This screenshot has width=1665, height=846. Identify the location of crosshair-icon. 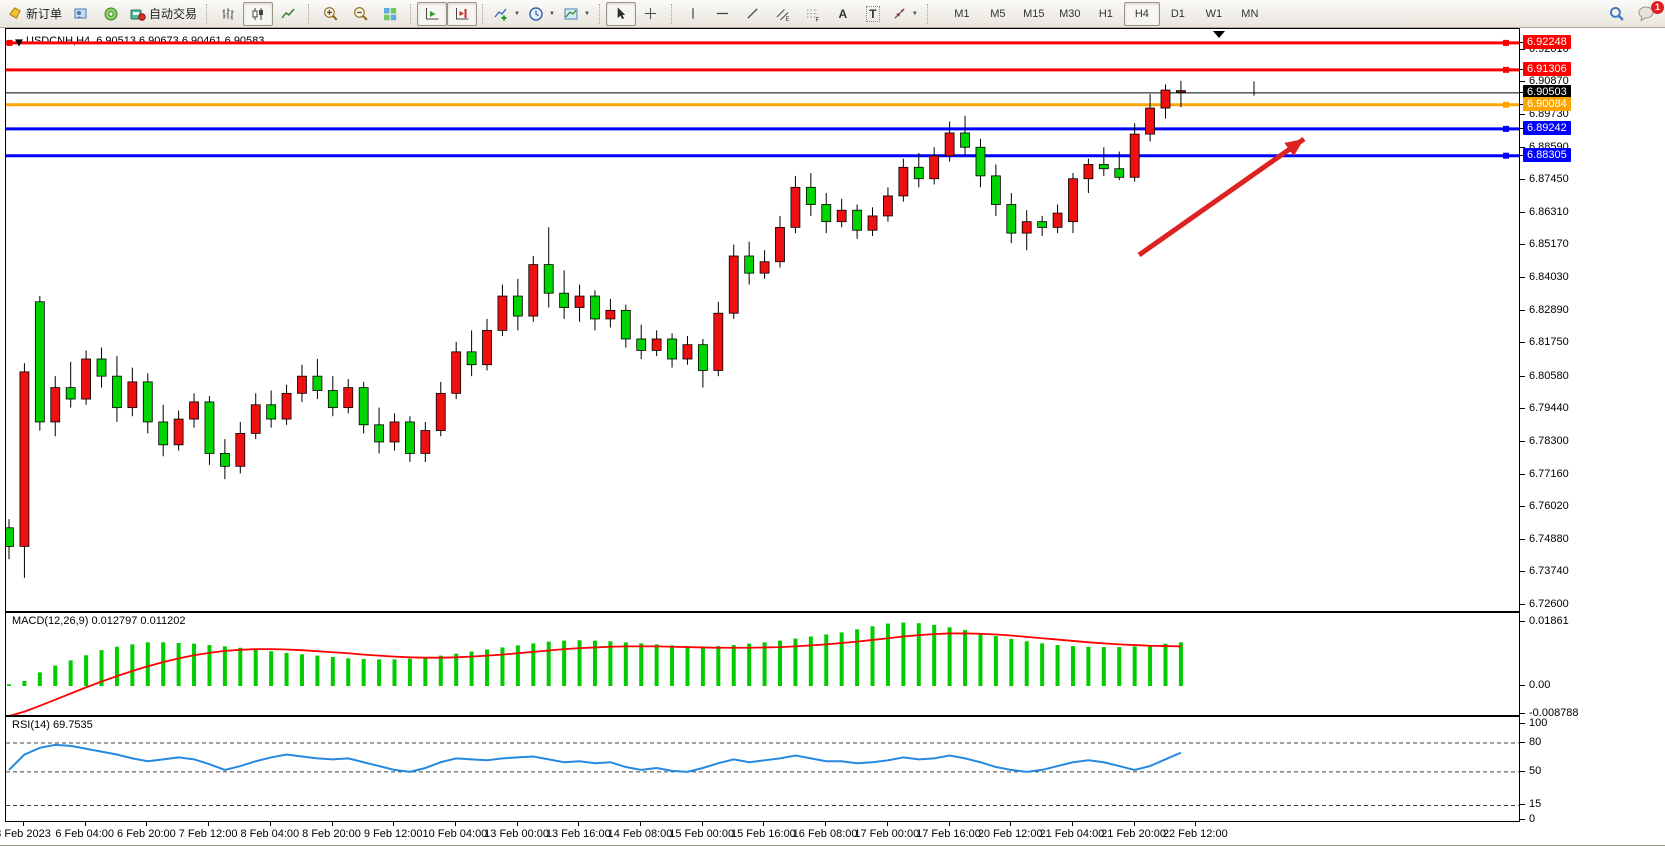
(650, 13).